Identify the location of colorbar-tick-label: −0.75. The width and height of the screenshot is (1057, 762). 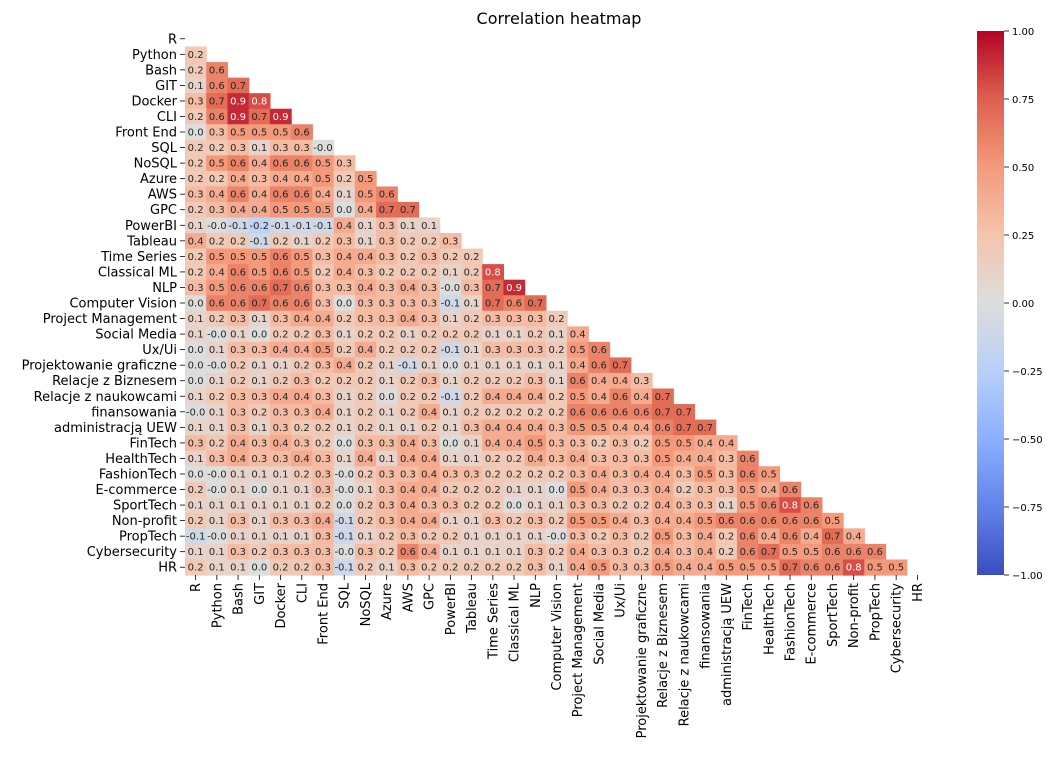
(1027, 508).